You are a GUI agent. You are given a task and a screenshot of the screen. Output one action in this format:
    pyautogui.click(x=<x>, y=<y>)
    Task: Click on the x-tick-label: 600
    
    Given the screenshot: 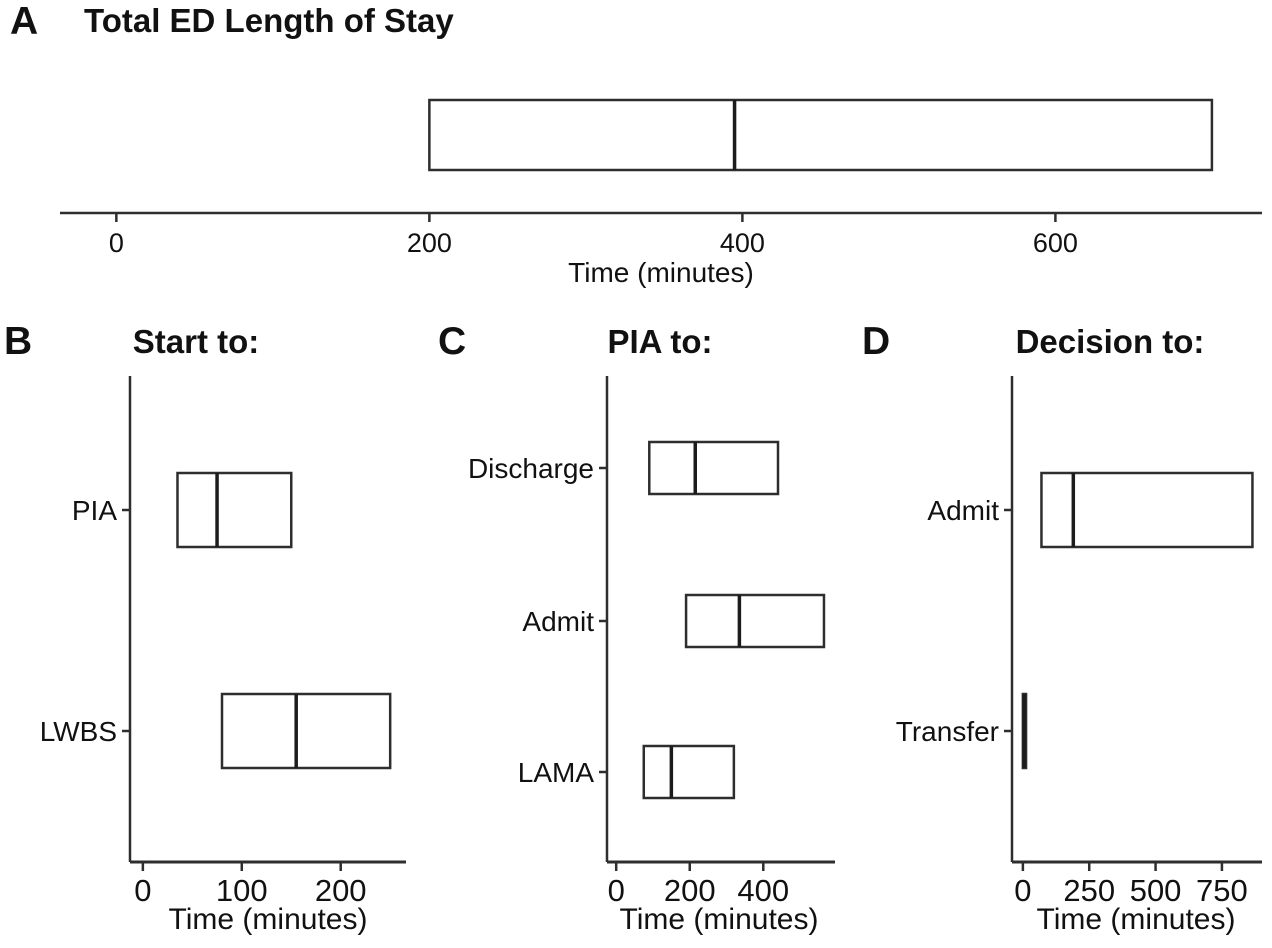 What is the action you would take?
    pyautogui.click(x=1055, y=243)
    